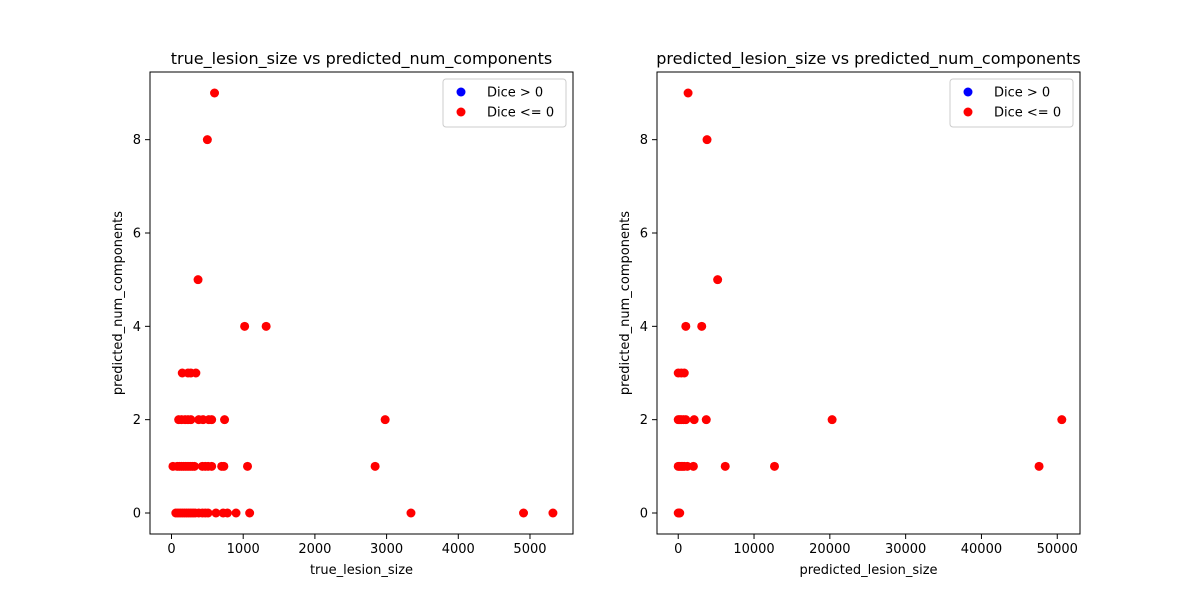  I want to click on x-tick: 40000, so click(981, 545).